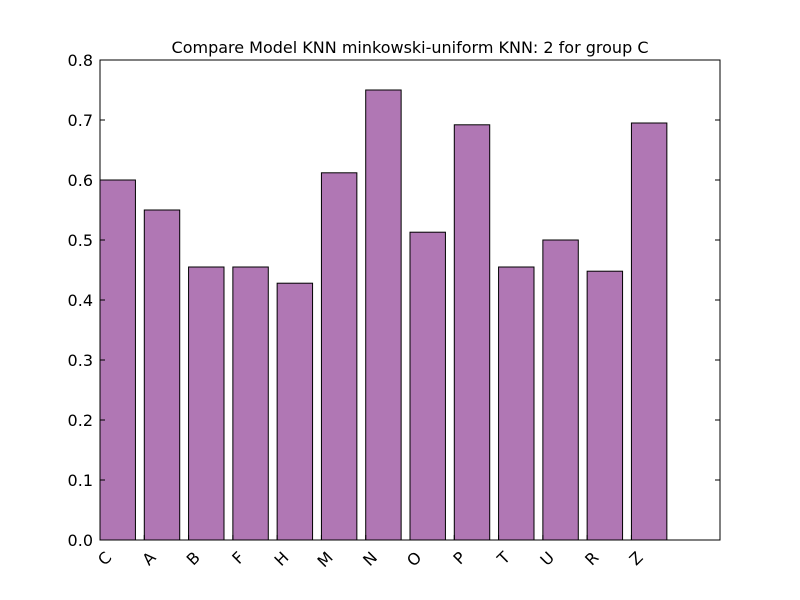 The image size is (800, 600). What do you see at coordinates (80, 420) in the screenshot?
I see `y-tick-label: 0.2` at bounding box center [80, 420].